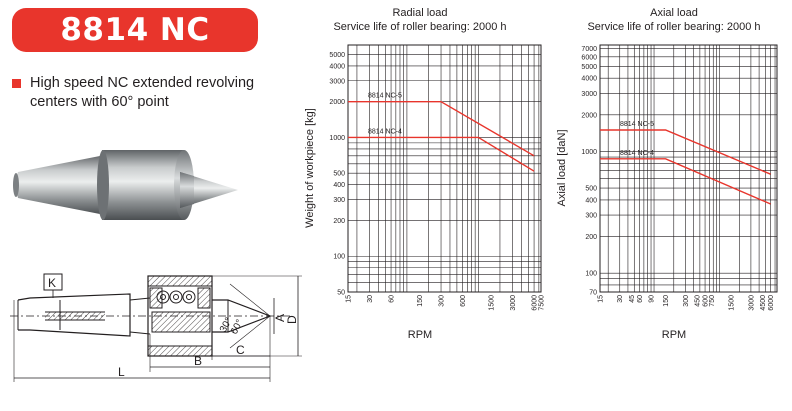 The width and height of the screenshot is (792, 411). Describe the element at coordinates (240, 350) in the screenshot. I see `label-c: C` at that location.